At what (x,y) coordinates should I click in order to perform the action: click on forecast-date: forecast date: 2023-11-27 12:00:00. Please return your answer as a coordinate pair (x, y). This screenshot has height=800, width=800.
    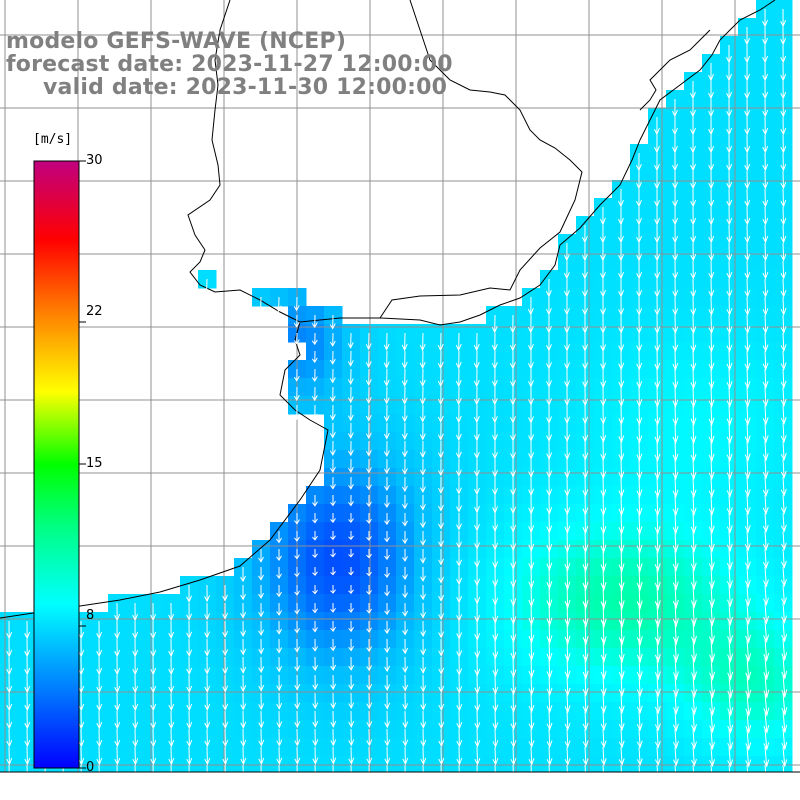
    Looking at the image, I should click on (229, 64).